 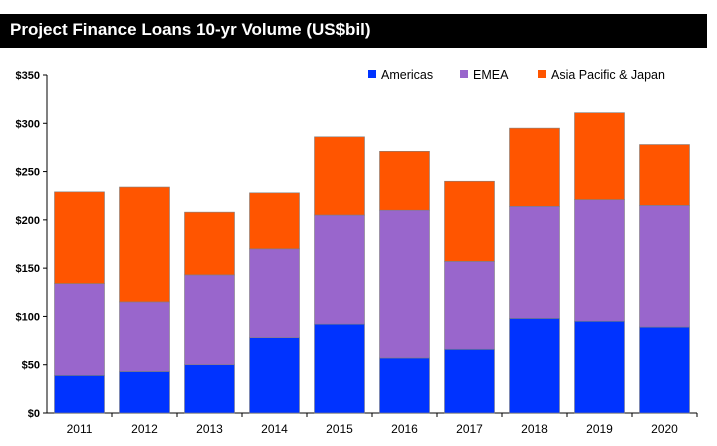 I want to click on x-tick-label: 2011, so click(x=80, y=429).